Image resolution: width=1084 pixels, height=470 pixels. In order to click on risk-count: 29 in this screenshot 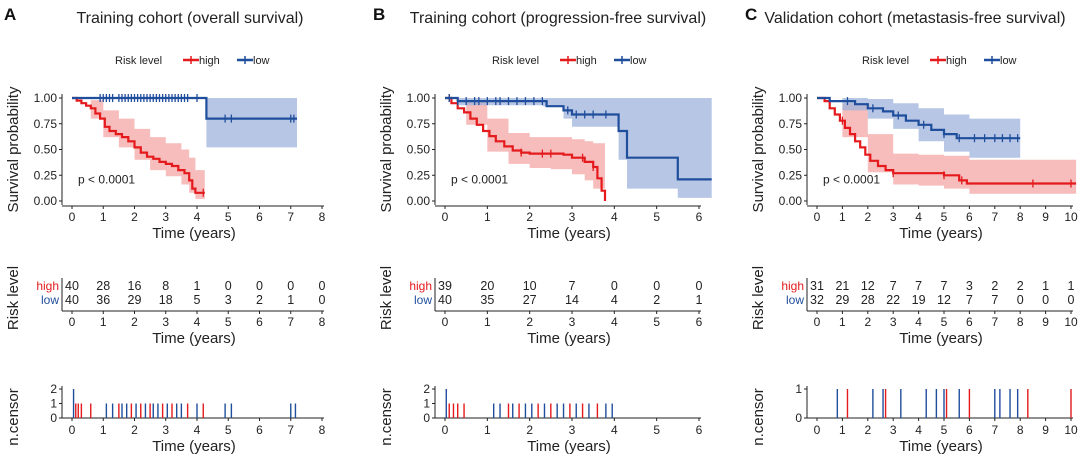, I will do `click(842, 300)`.